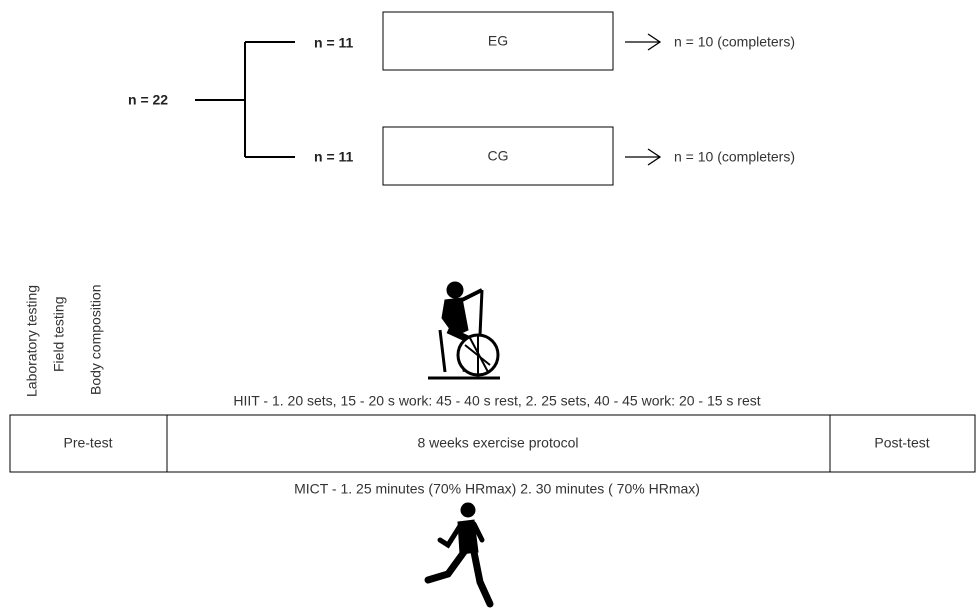 The height and width of the screenshot is (610, 976). Describe the element at coordinates (32, 341) in the screenshot. I see `measurement: Laboratory testing` at that location.